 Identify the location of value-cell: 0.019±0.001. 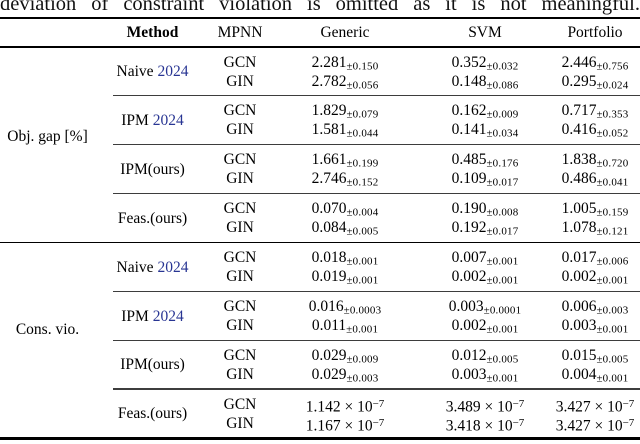
(345, 277).